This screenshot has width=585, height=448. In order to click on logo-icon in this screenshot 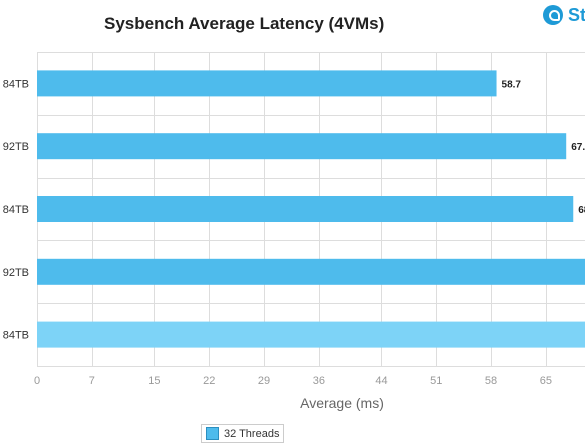, I will do `click(553, 15)`.